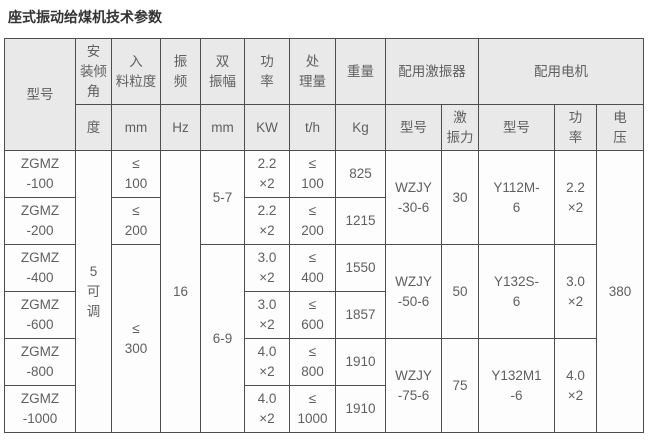  Describe the element at coordinates (620, 127) in the screenshot. I see `header-motor-voltage: 电 压` at that location.